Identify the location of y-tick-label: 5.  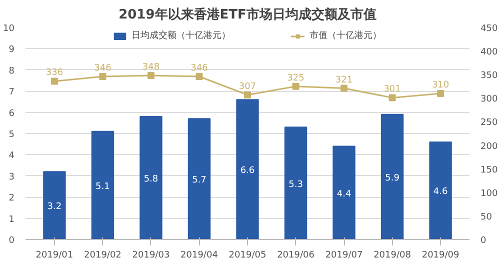
(11, 135).